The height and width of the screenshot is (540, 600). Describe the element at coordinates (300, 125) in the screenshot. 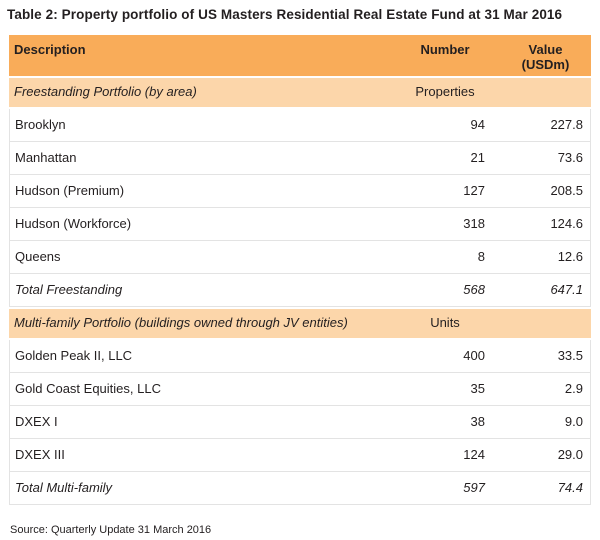

I see `table-row: Brooklyn 94 227.8` at that location.